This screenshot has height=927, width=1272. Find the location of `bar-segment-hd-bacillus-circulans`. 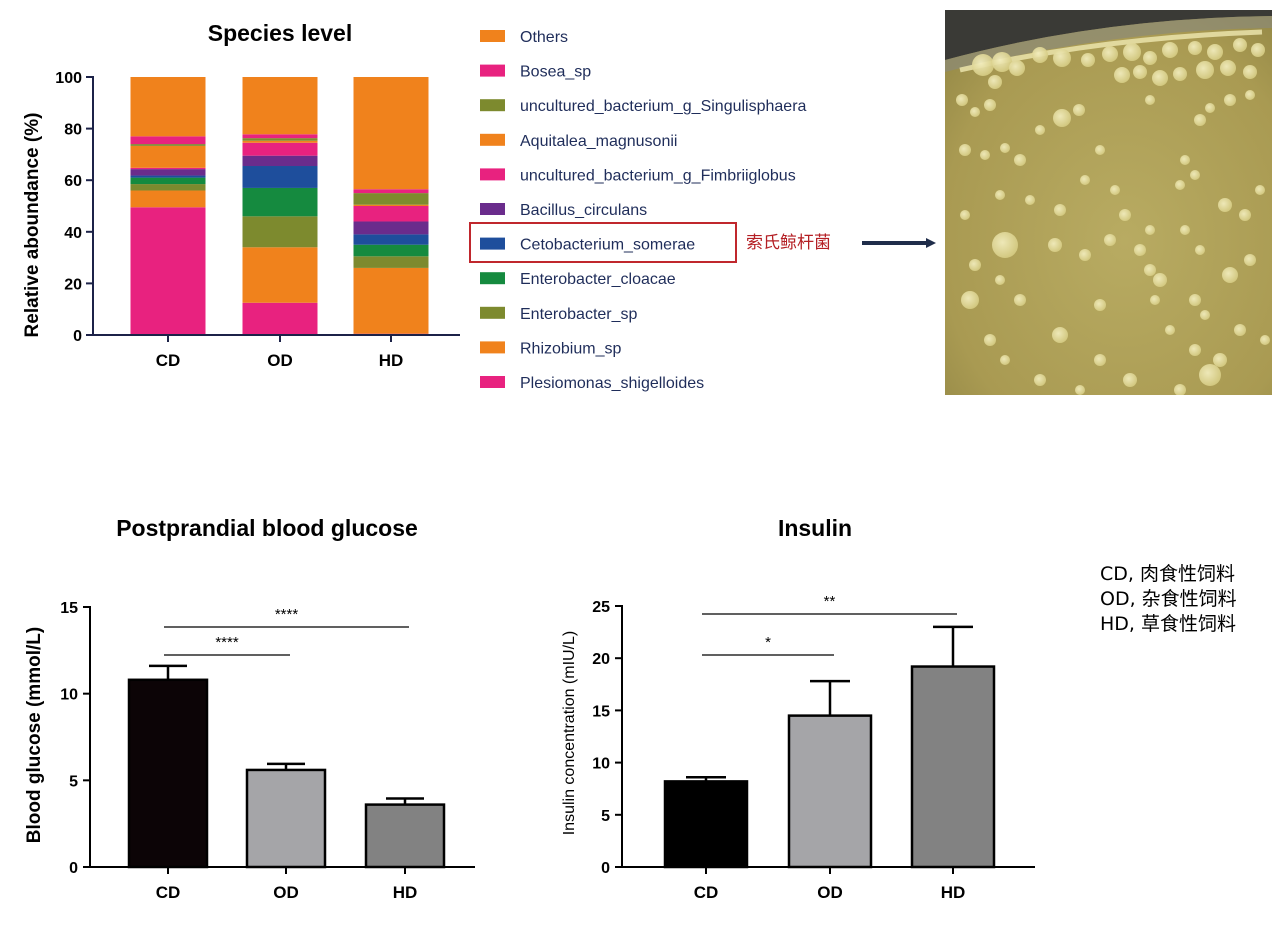

bar-segment-hd-bacillus-circulans is located at coordinates (391, 228).